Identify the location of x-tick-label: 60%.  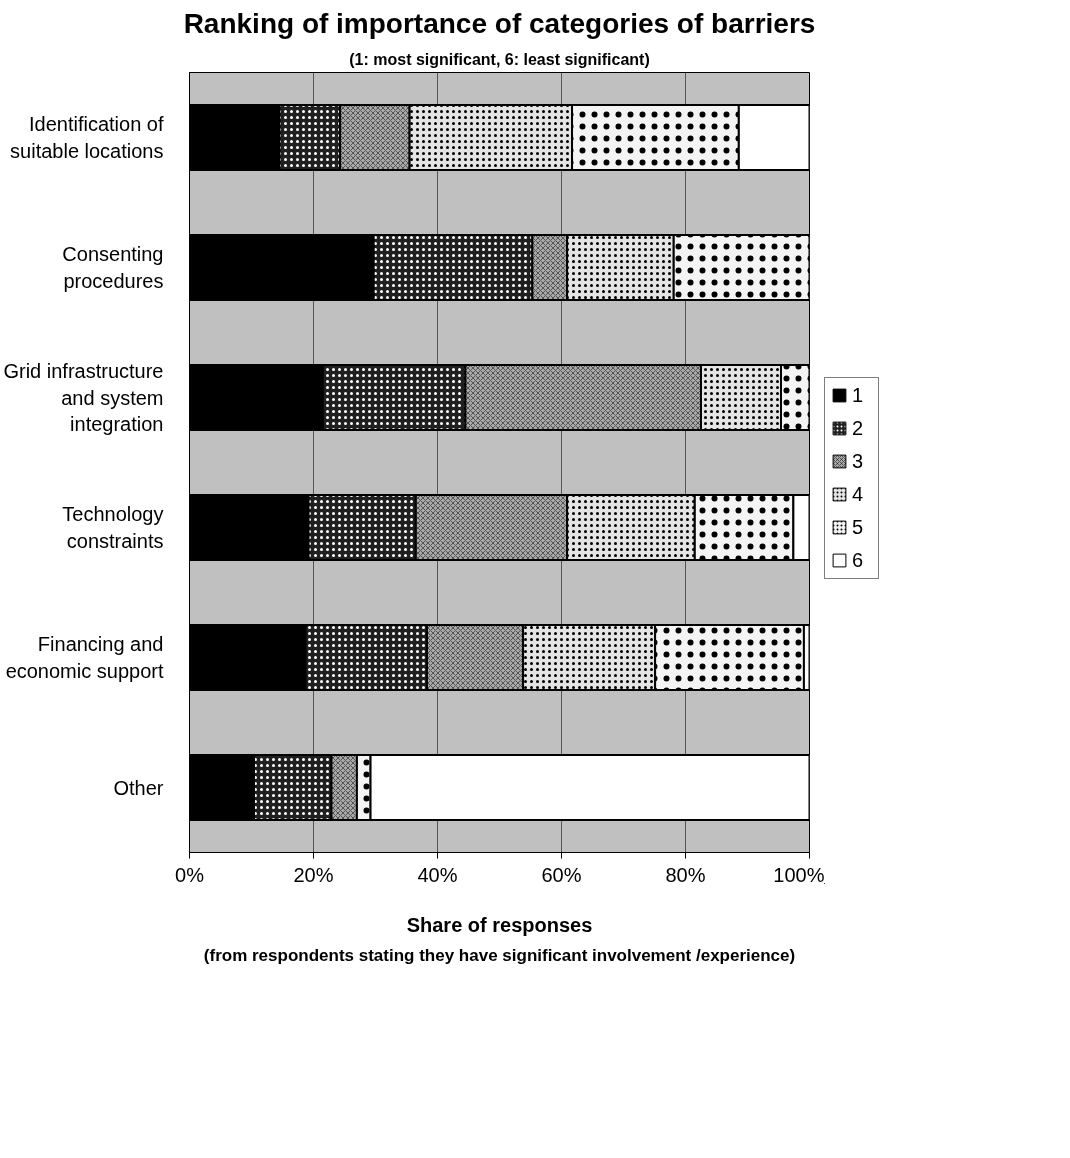
(561, 874).